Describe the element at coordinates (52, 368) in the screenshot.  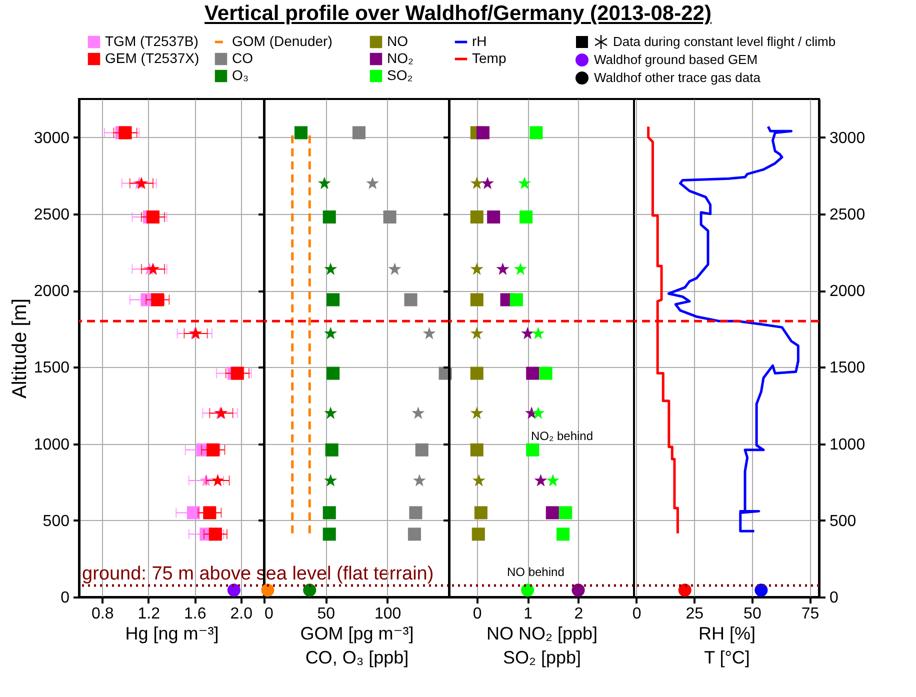
I see `y-tick-label: 1500` at that location.